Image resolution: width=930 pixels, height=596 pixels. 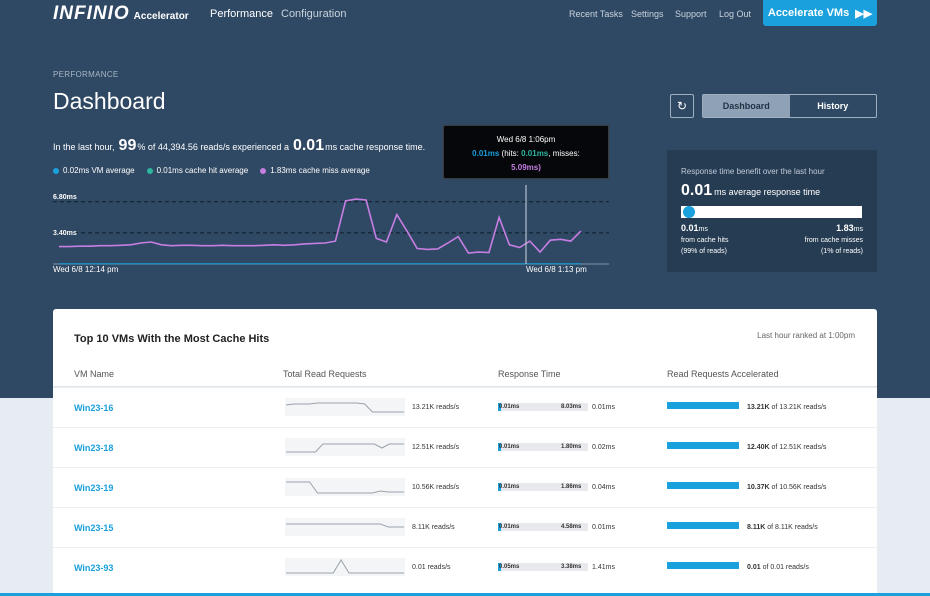 What do you see at coordinates (756, 527) in the screenshot?
I see `accelerated-value: 8.11K` at bounding box center [756, 527].